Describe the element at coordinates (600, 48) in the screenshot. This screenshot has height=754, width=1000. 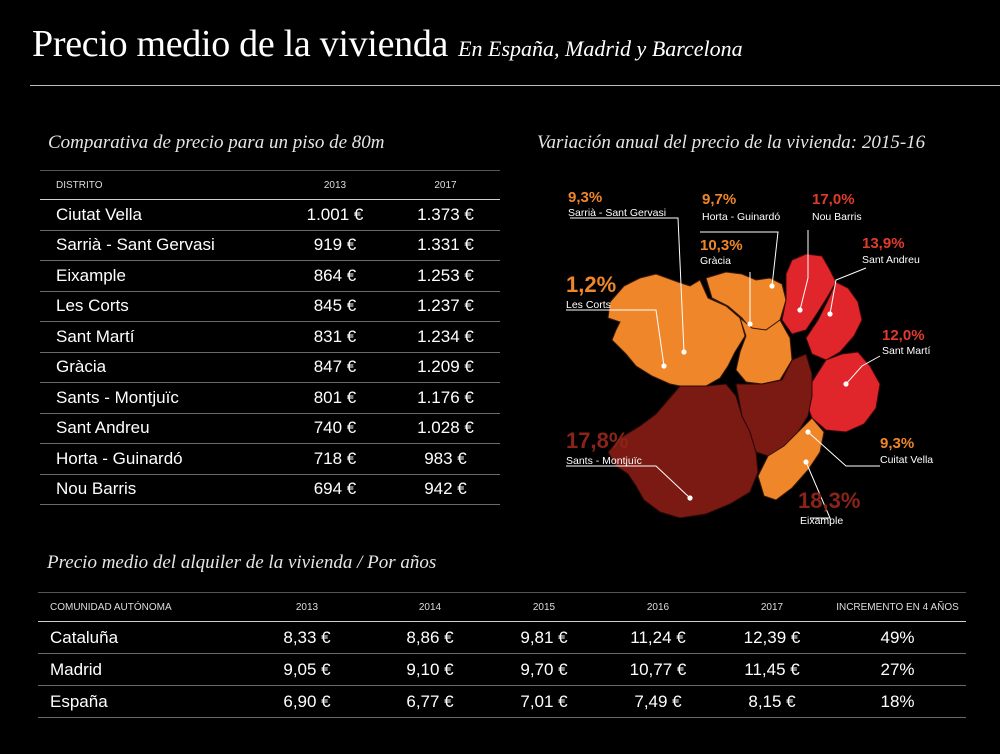
I see `page-subtitle: En España, Madrid y Barcelona` at that location.